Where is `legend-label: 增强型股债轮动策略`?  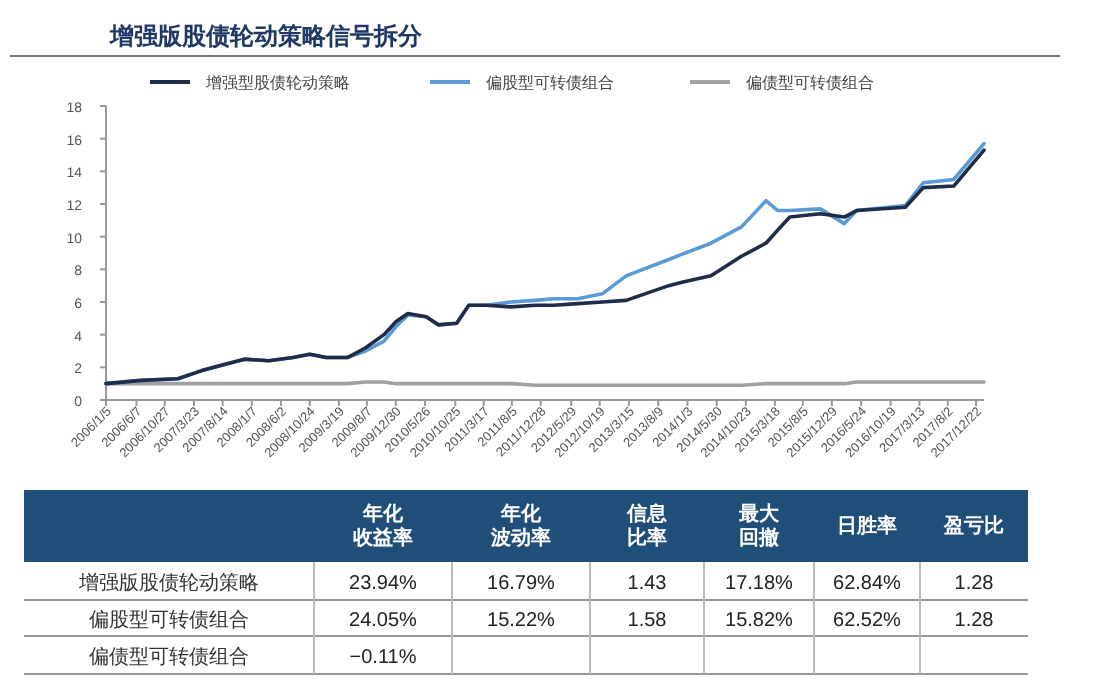 legend-label: 增强型股债轮动策略 is located at coordinates (277, 83).